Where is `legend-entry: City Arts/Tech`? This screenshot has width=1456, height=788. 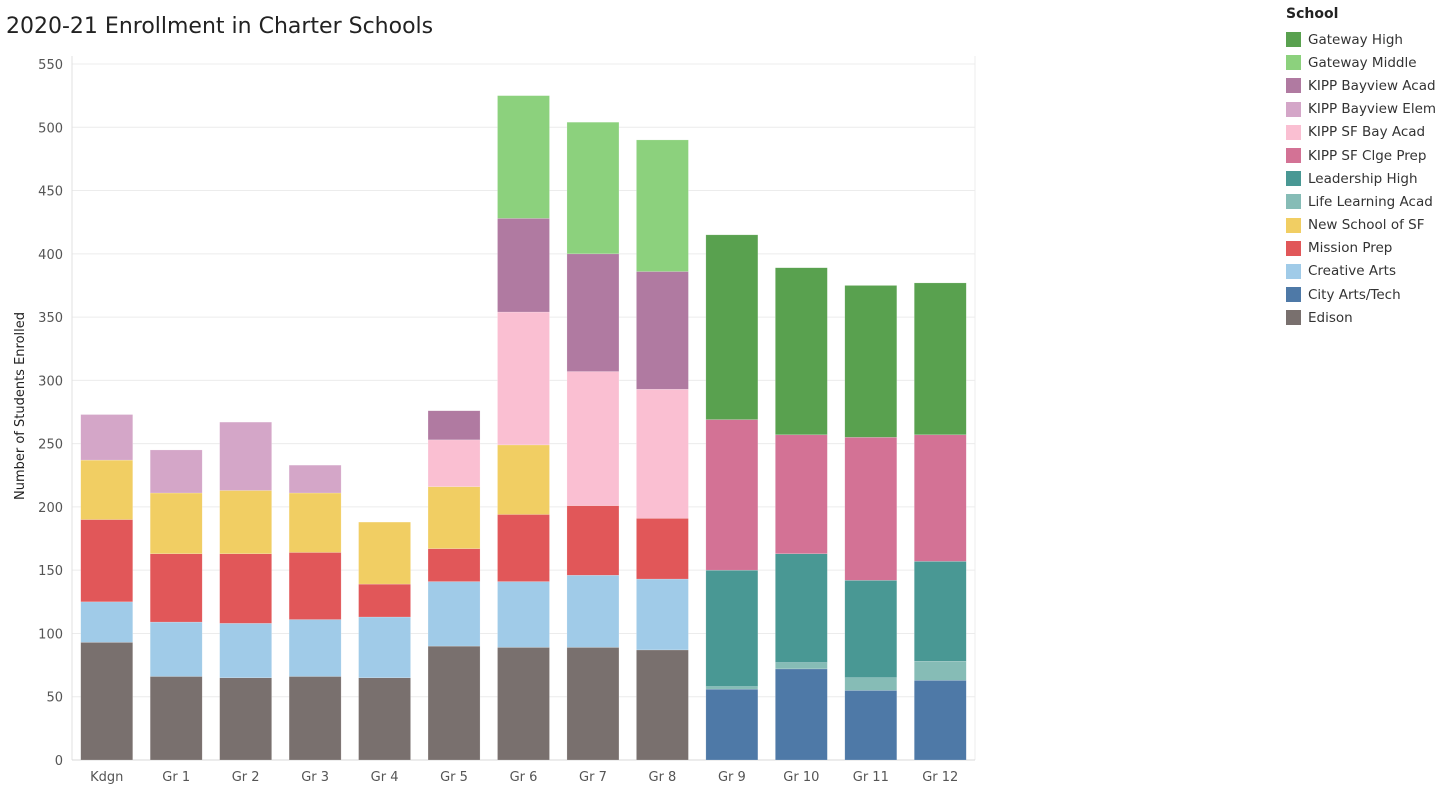
legend-entry: City Arts/Tech is located at coordinates (1368, 294).